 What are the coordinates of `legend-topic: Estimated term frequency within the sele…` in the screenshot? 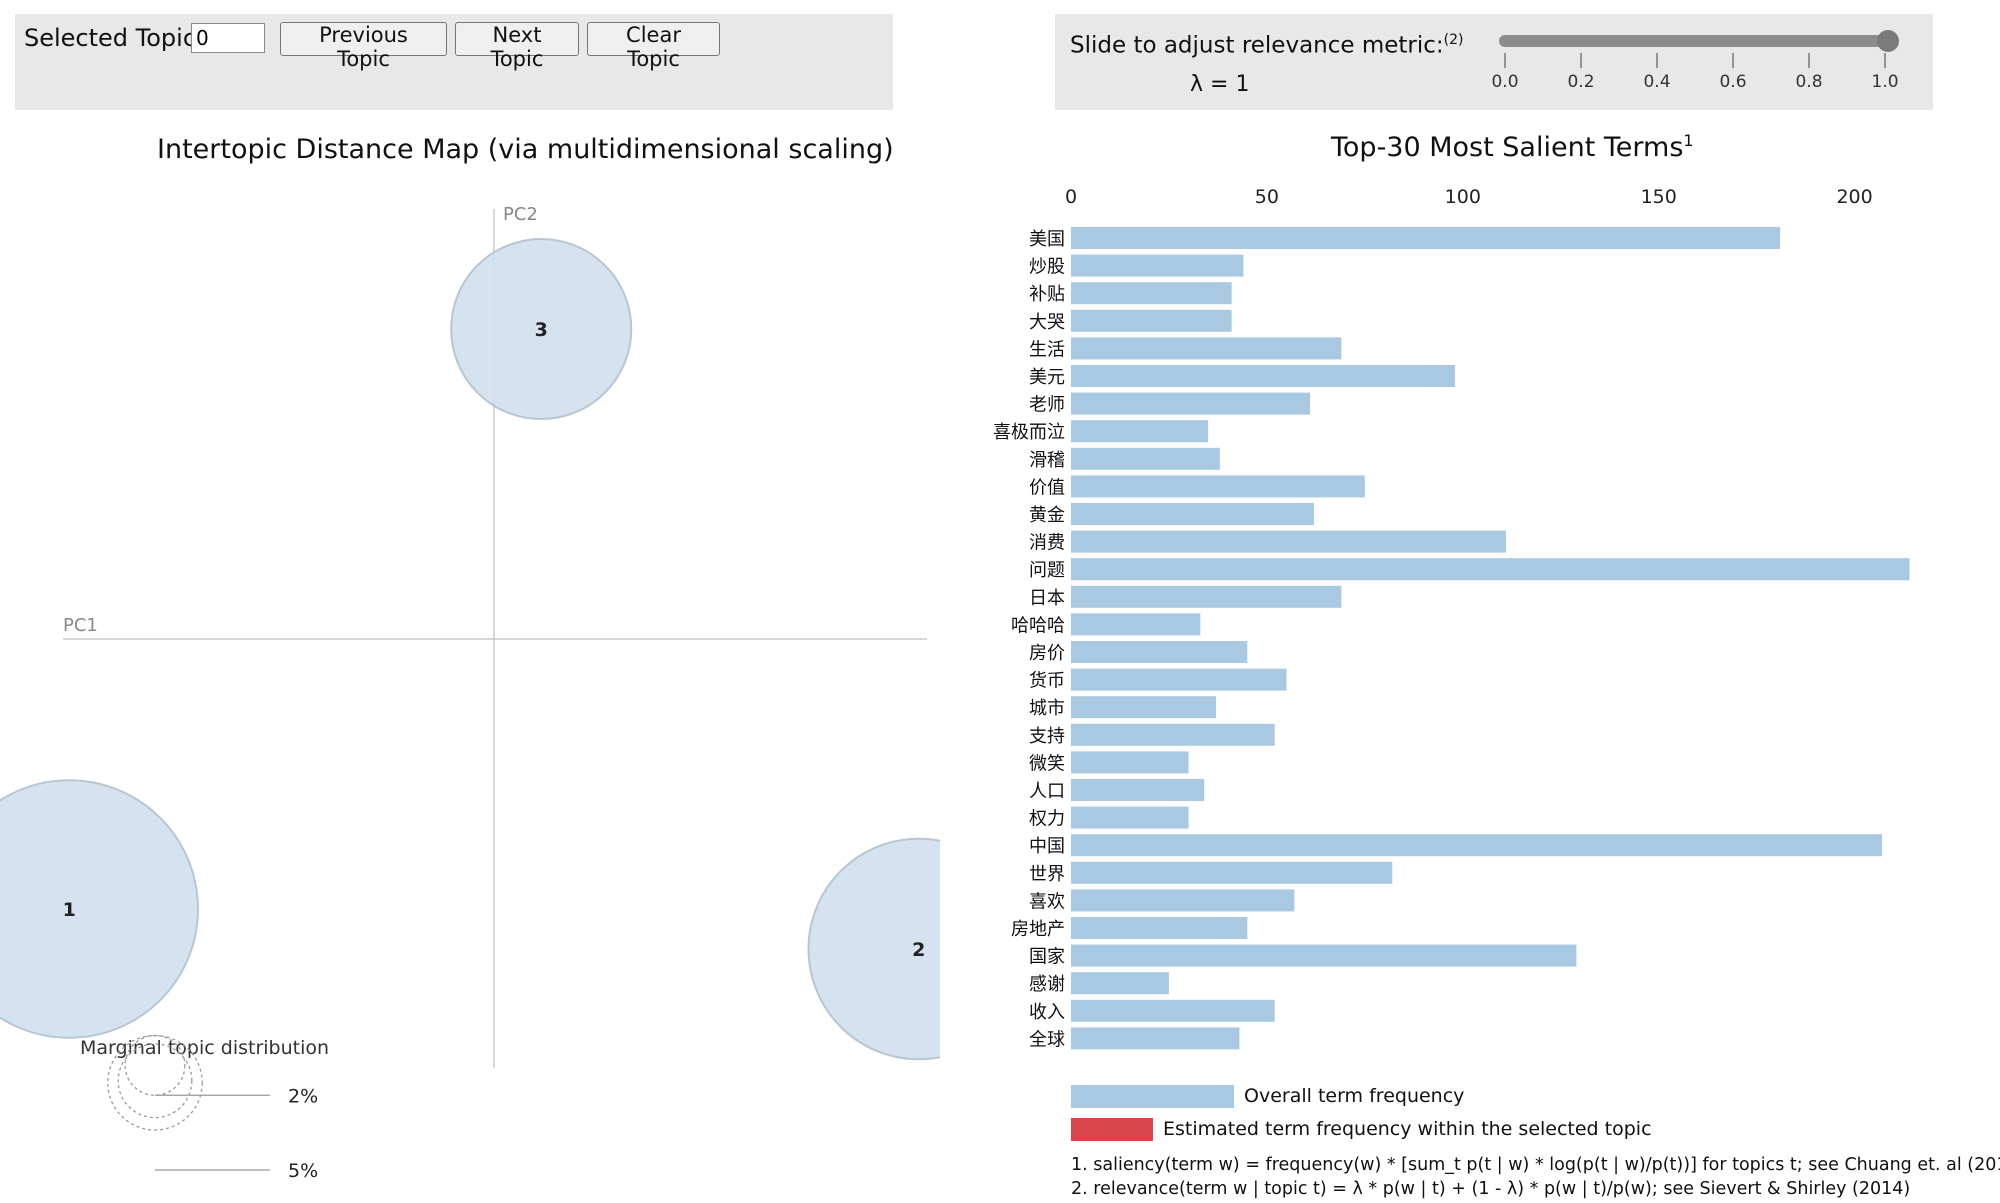 It's located at (1361, 1129).